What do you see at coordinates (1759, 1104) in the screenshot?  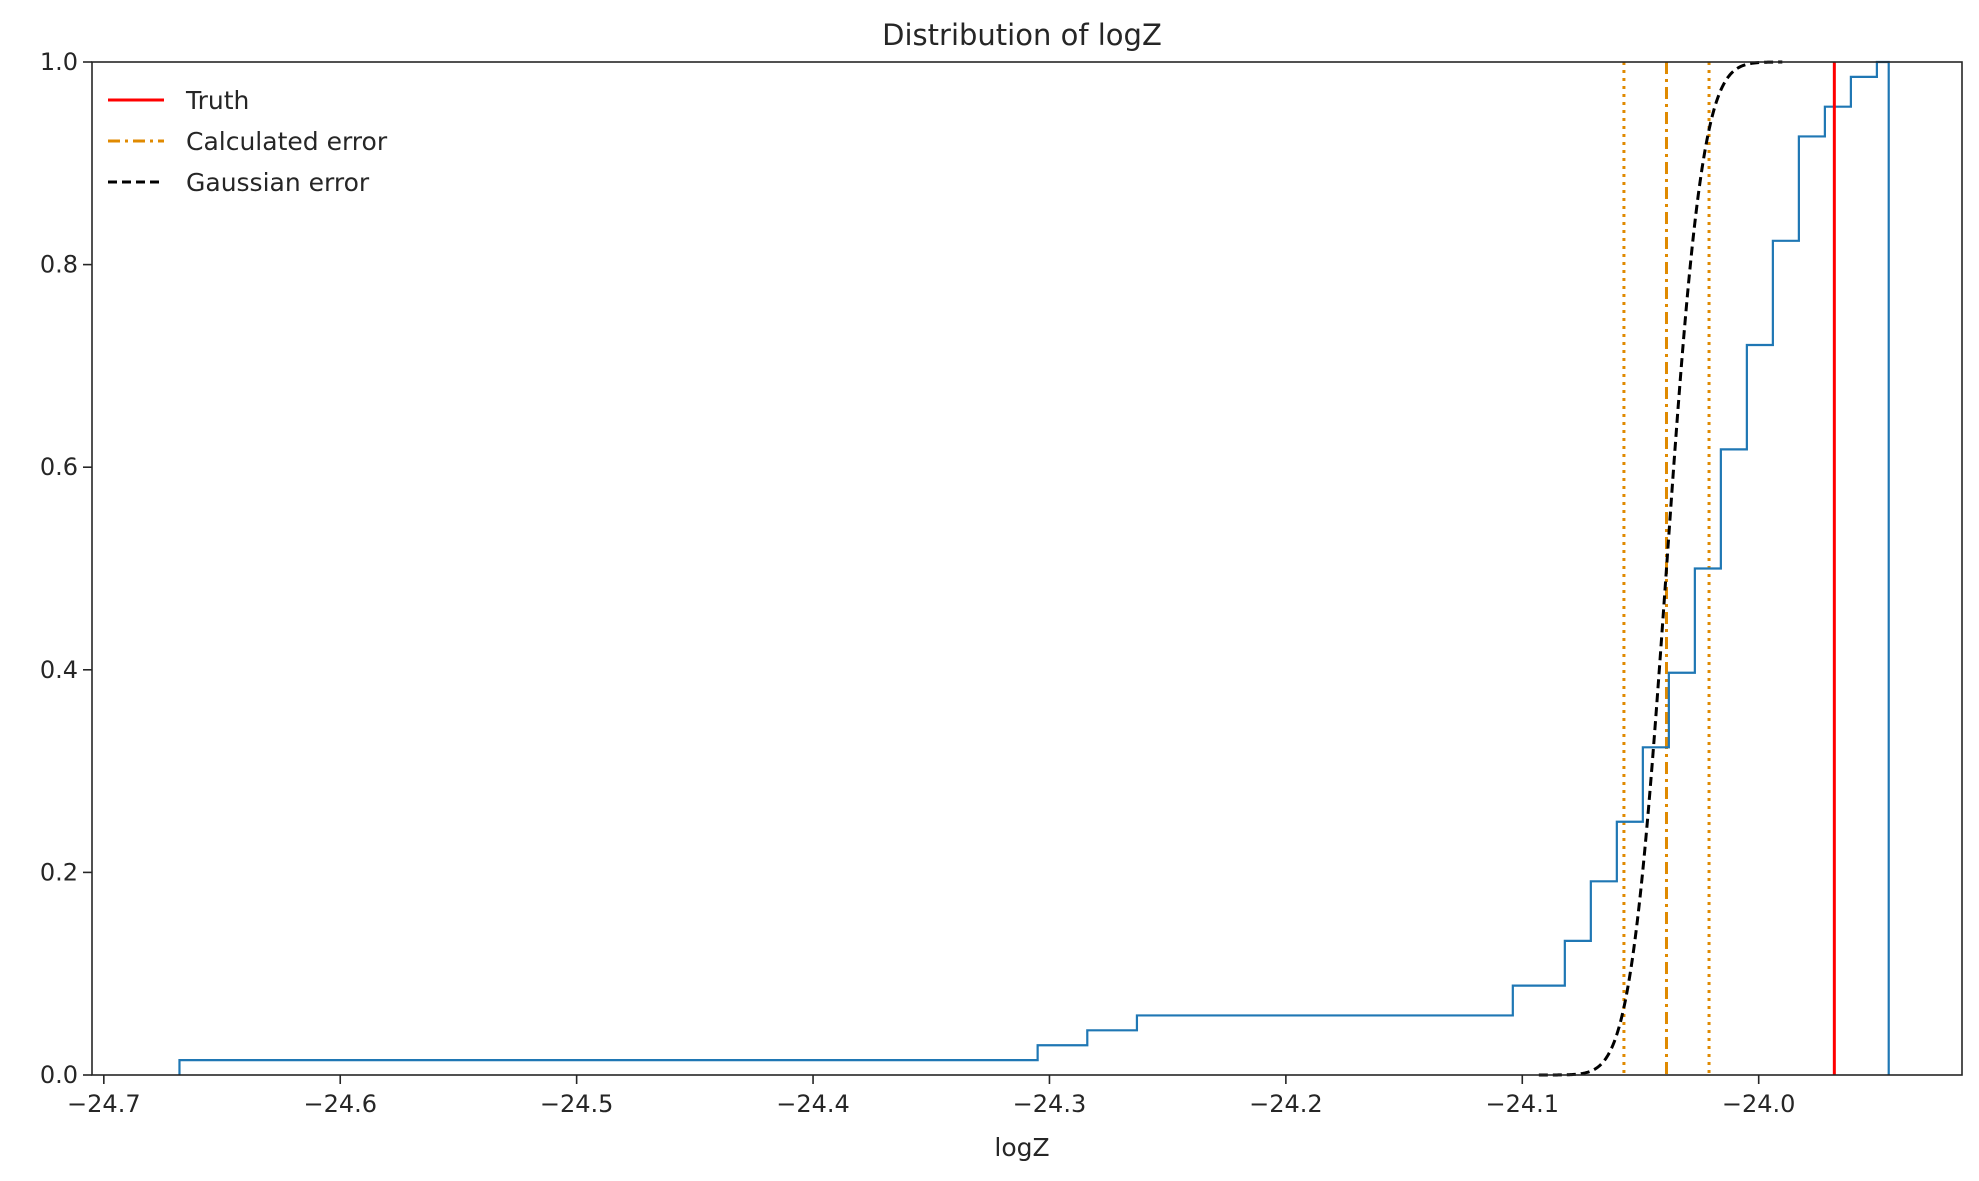 I see `x-tick-label: −24.0` at bounding box center [1759, 1104].